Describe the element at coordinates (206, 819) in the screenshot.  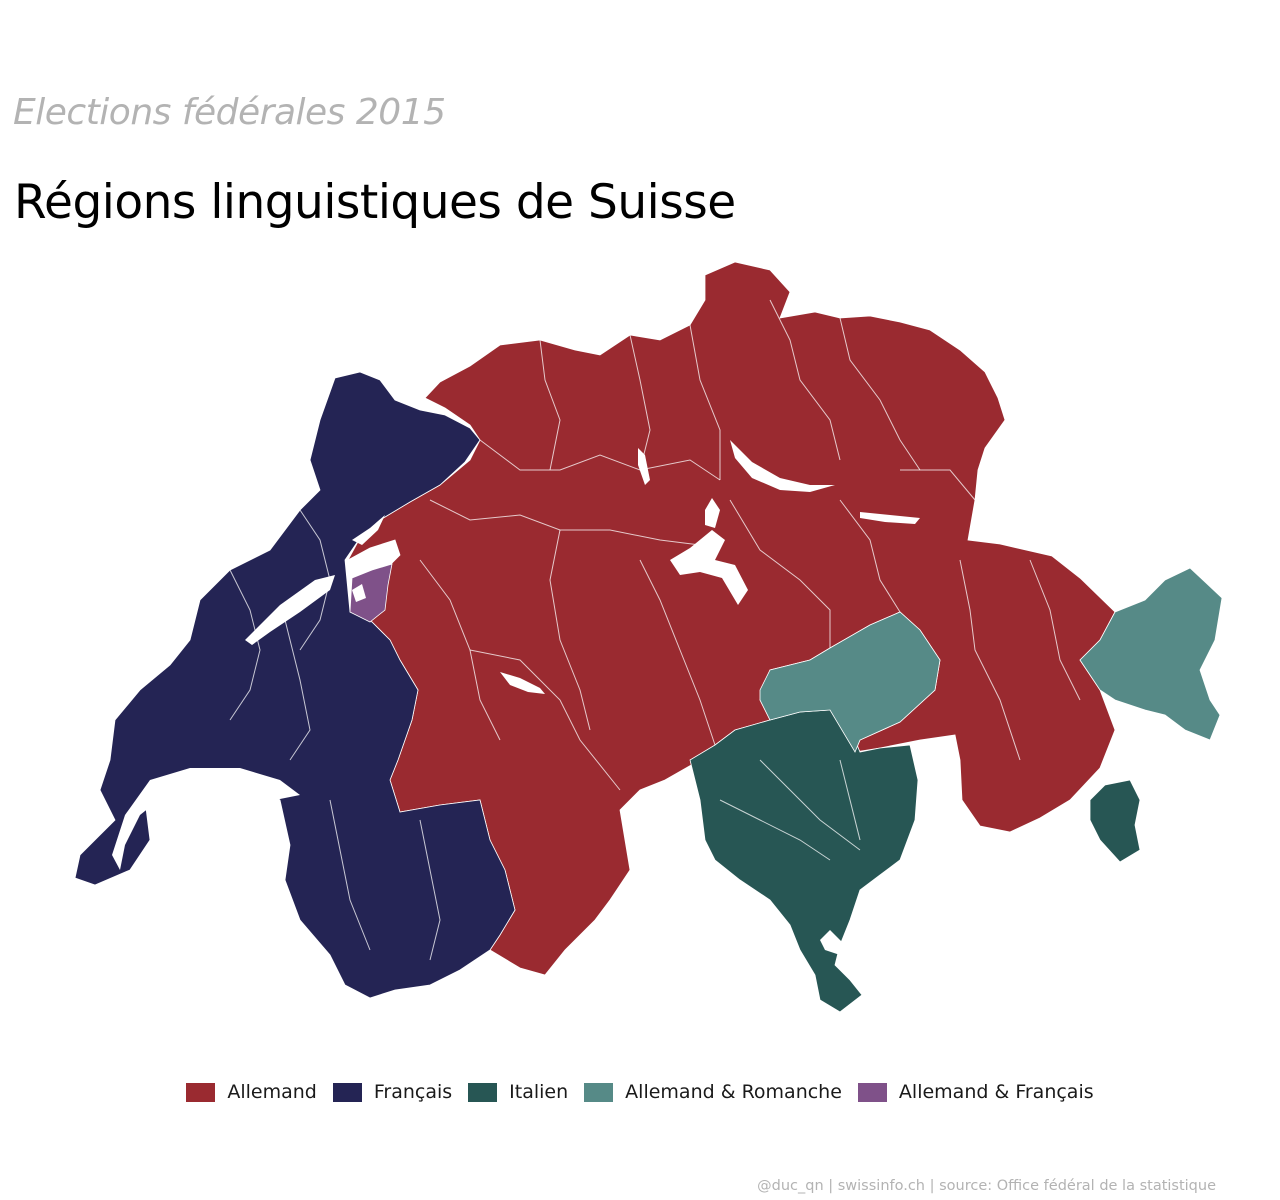
I see `lake-leman` at that location.